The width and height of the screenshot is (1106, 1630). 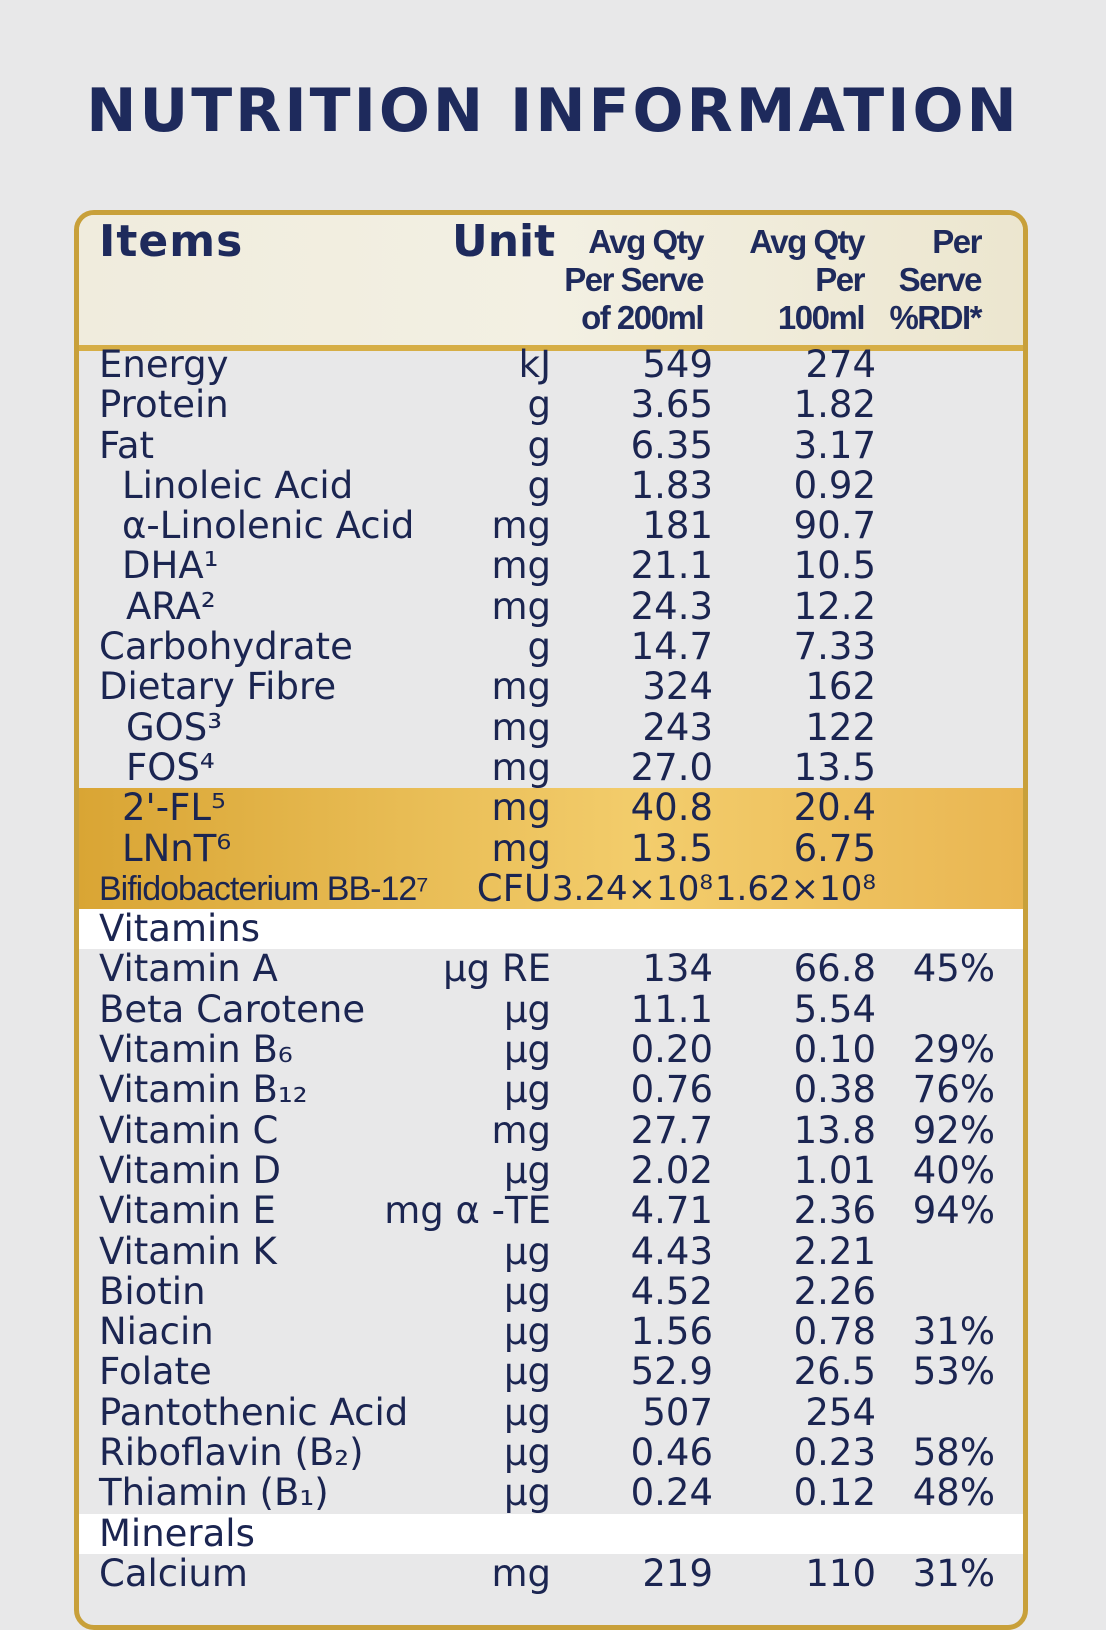 What do you see at coordinates (834, 1170) in the screenshot?
I see `per-100ml-value: 1.01` at bounding box center [834, 1170].